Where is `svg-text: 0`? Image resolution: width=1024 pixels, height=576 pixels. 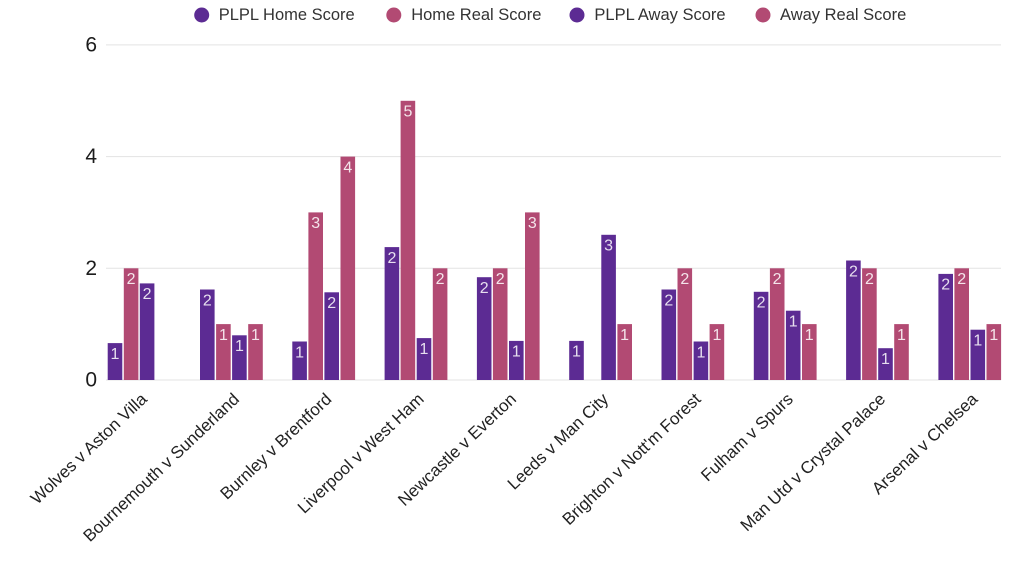
svg-text: 0 is located at coordinates (91, 380).